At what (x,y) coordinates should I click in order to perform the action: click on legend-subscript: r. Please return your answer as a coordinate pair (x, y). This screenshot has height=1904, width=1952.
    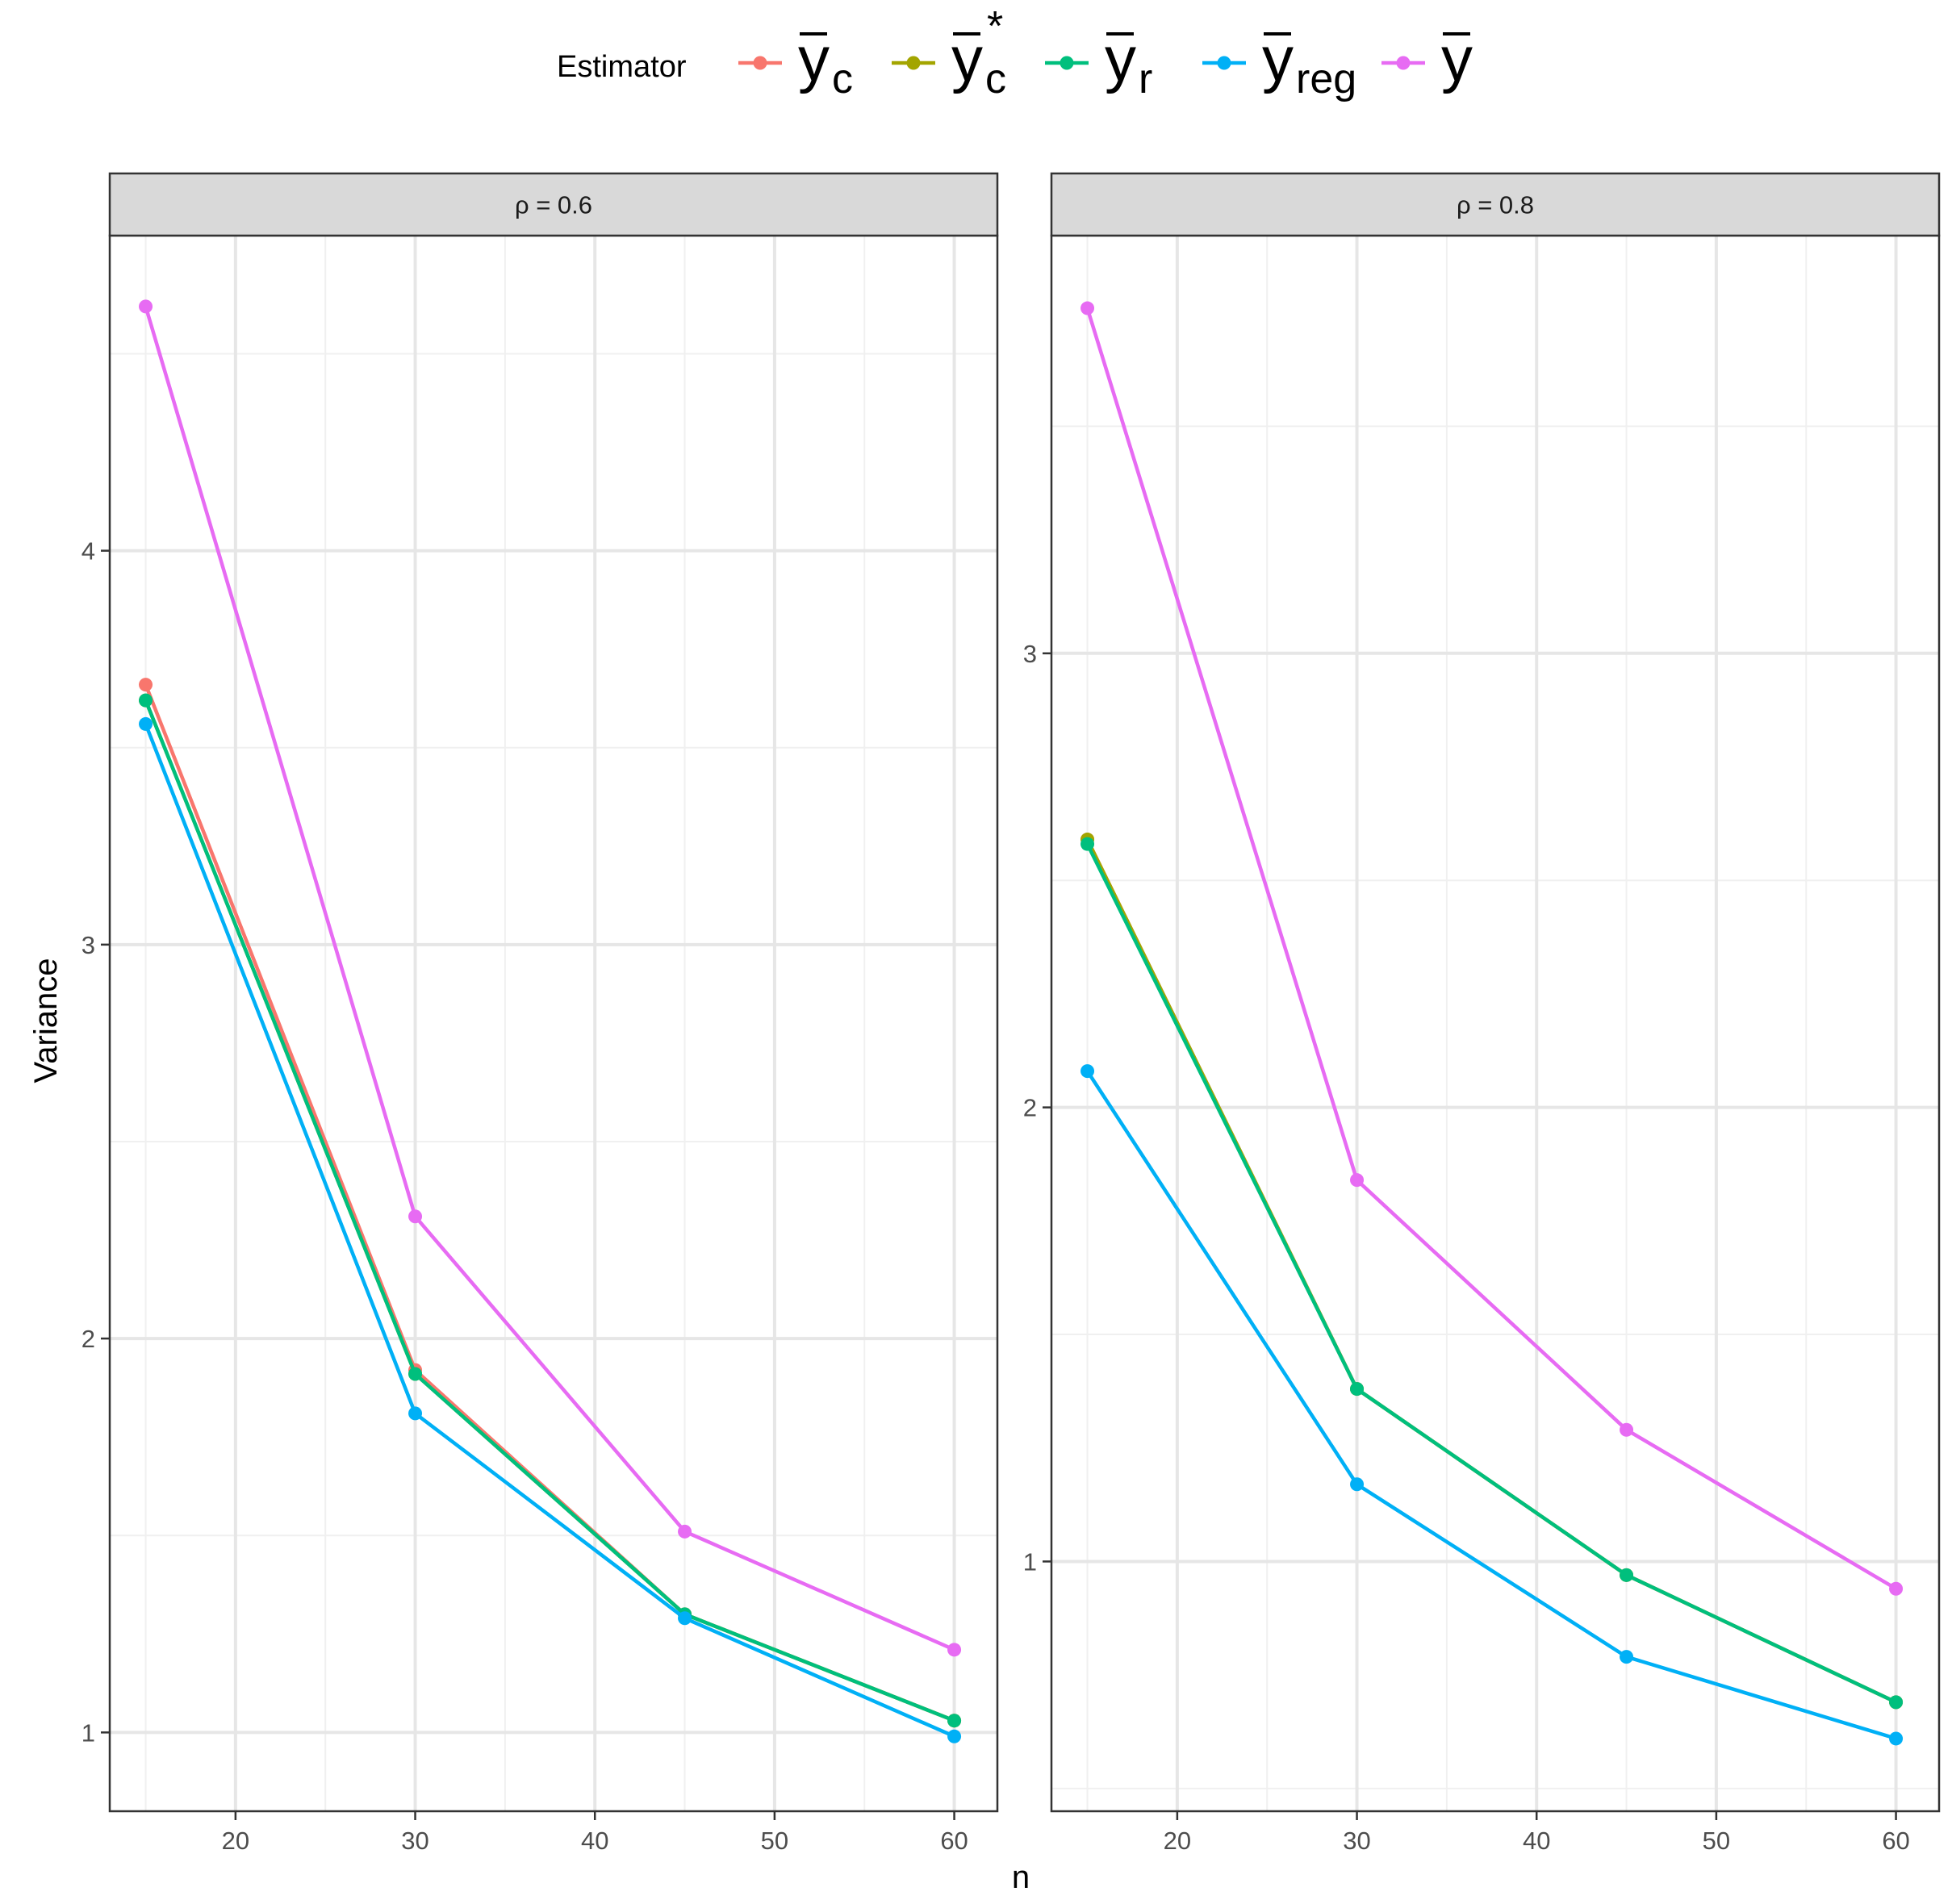
    Looking at the image, I should click on (1145, 79).